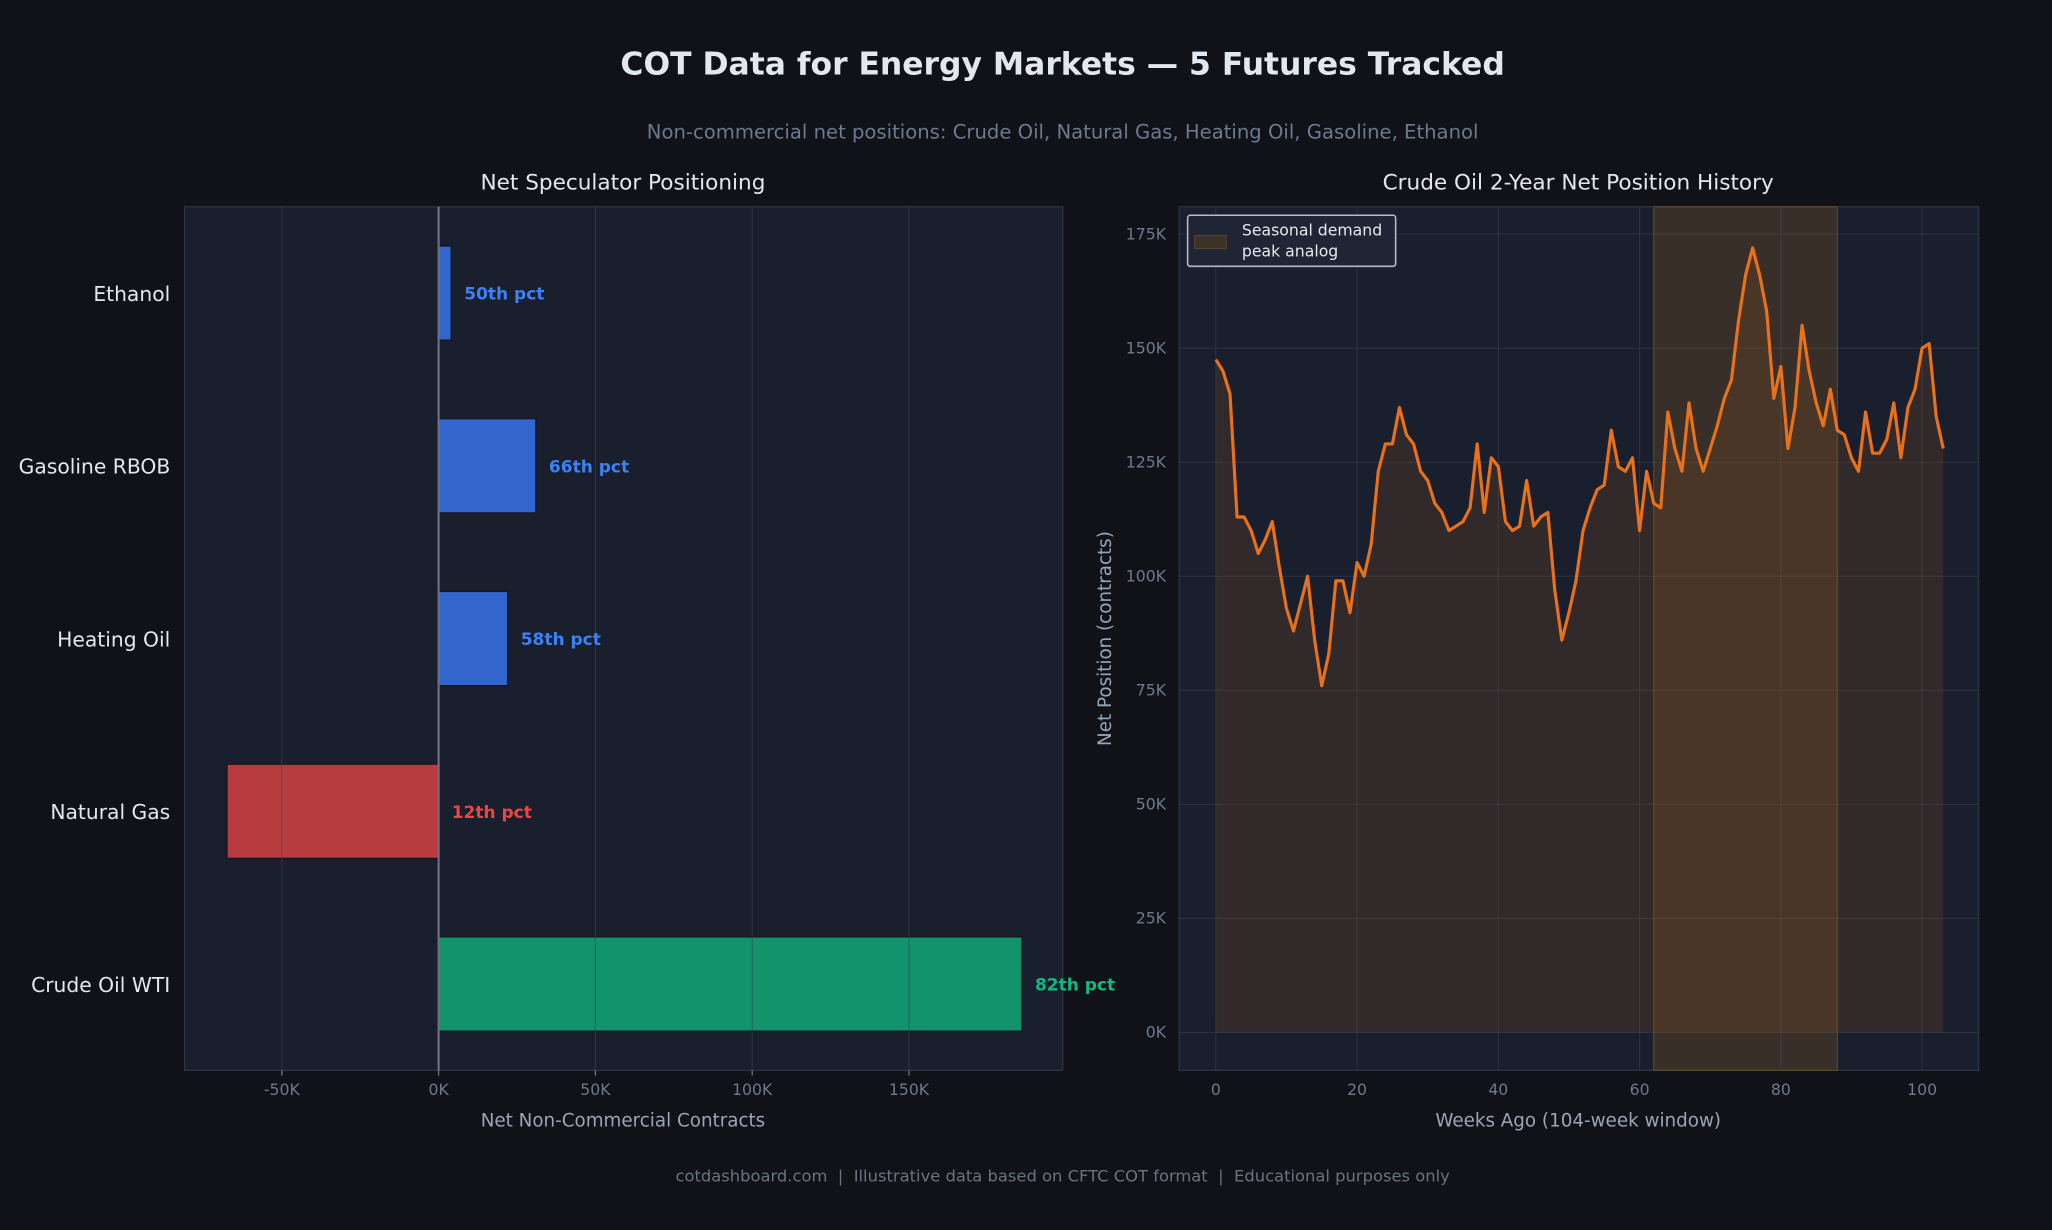 The height and width of the screenshot is (1230, 2052). What do you see at coordinates (1151, 918) in the screenshot?
I see `y-tick-label: 25K` at bounding box center [1151, 918].